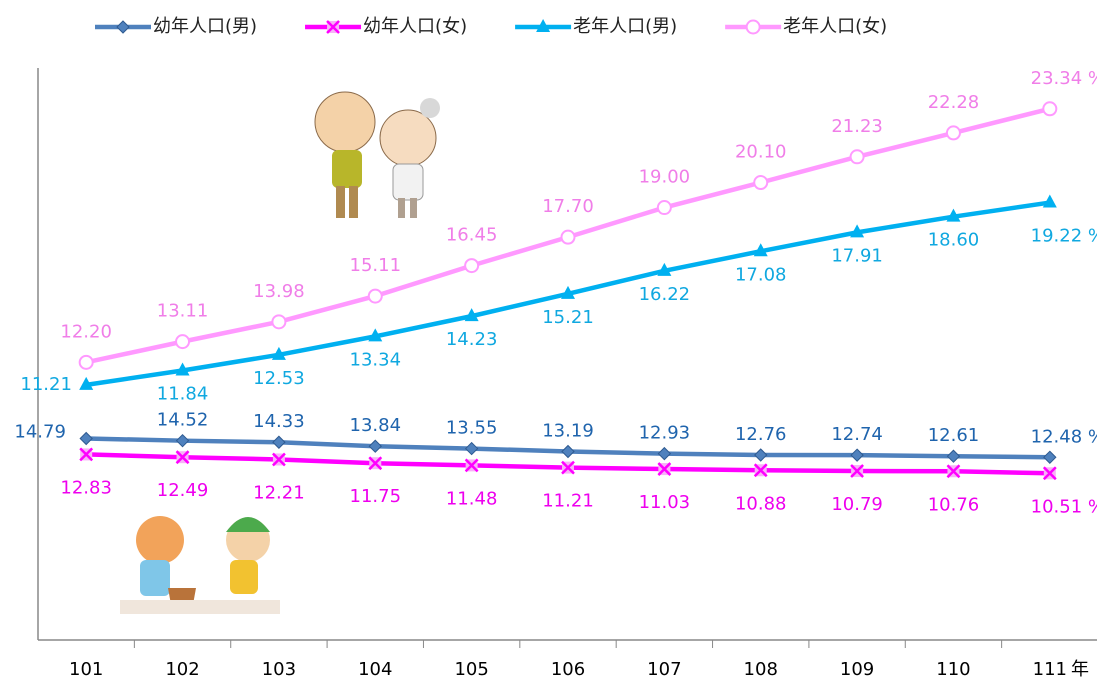  Describe the element at coordinates (279, 378) in the screenshot. I see `value-label: 12.53` at that location.